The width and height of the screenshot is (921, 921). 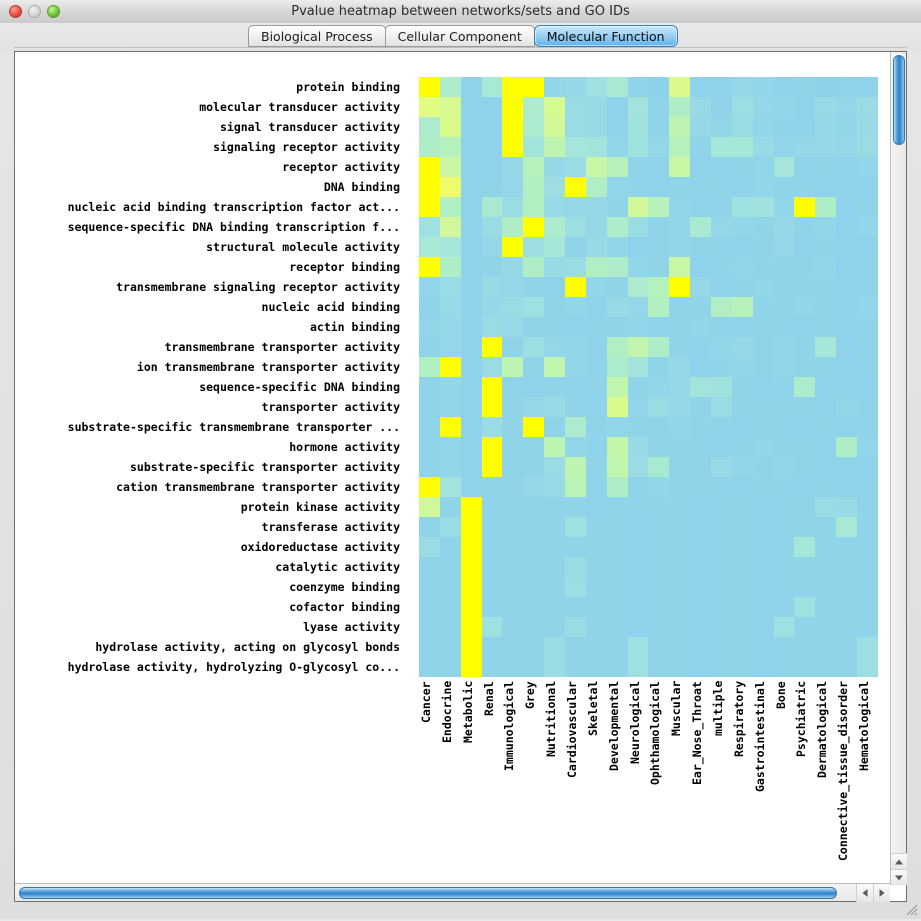 I want to click on resize-grip-icon, so click(x=911, y=909).